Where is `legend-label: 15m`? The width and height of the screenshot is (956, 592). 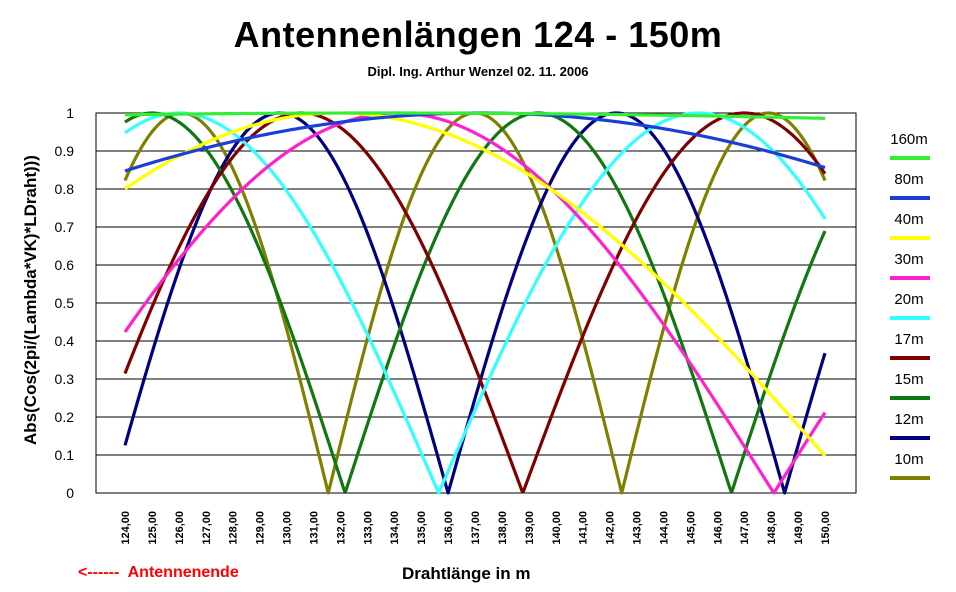 legend-label: 15m is located at coordinates (908, 379).